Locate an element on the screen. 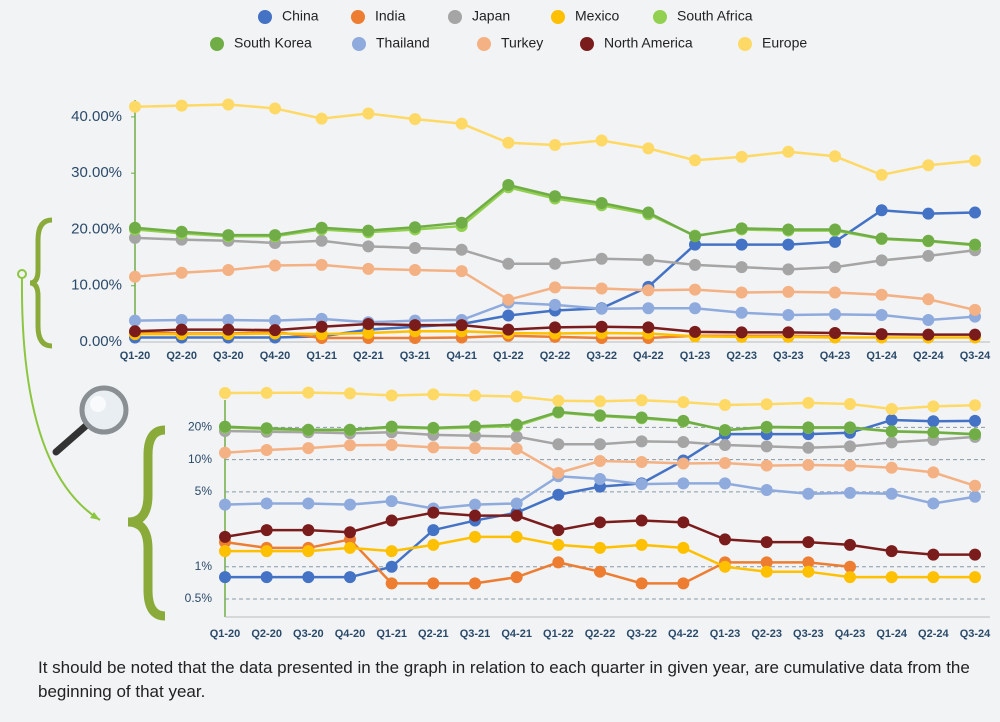  x-tick-label: Q2-20 is located at coordinates (266, 634).